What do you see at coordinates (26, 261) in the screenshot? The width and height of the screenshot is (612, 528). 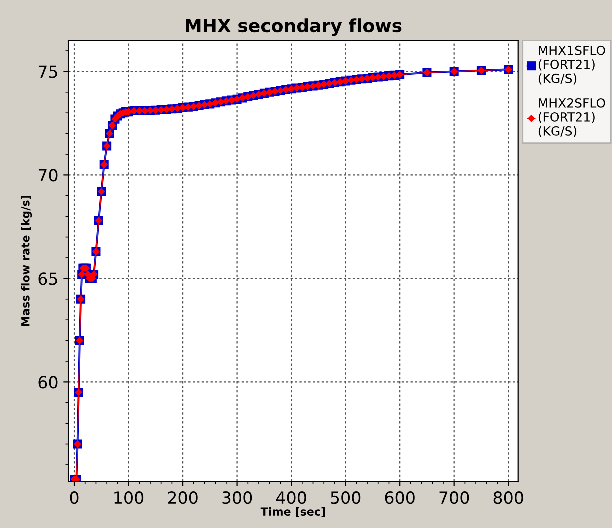 I see `y-axis-title: Mass flow rate [kg/s]` at bounding box center [26, 261].